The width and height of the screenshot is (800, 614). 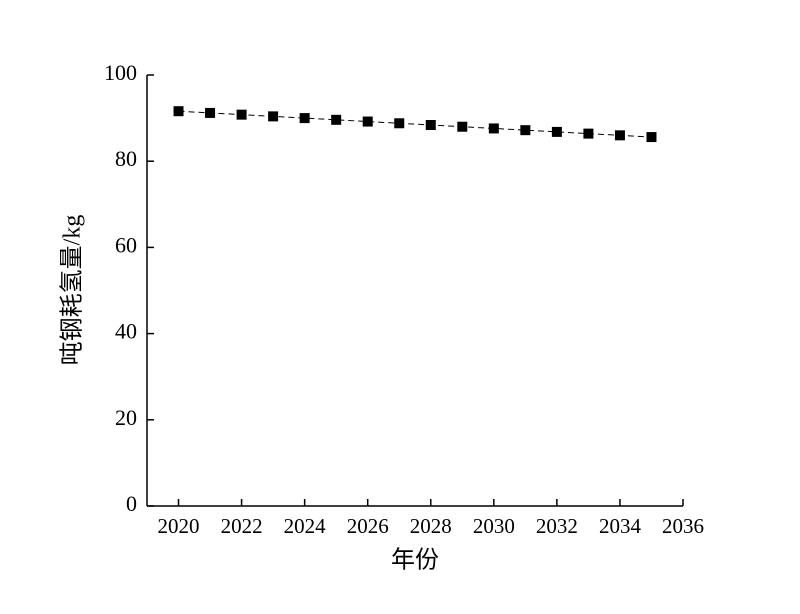 I want to click on y-tick-label: 20, so click(x=126, y=417).